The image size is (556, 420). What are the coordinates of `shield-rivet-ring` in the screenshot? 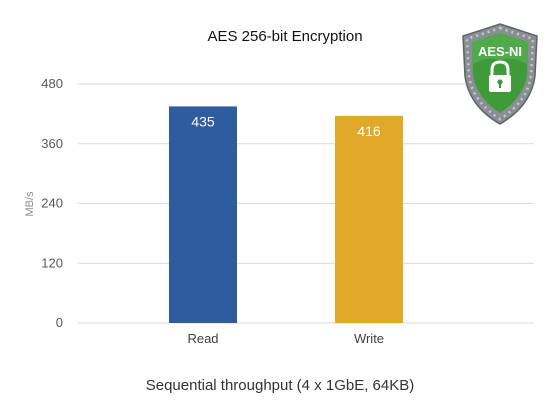 It's located at (500, 73).